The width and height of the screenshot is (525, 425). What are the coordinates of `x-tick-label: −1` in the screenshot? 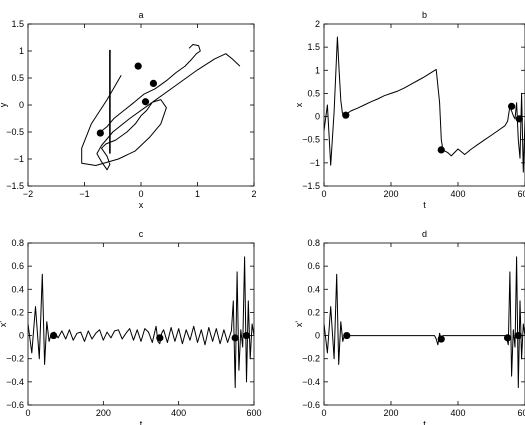 It's located at (84, 194).